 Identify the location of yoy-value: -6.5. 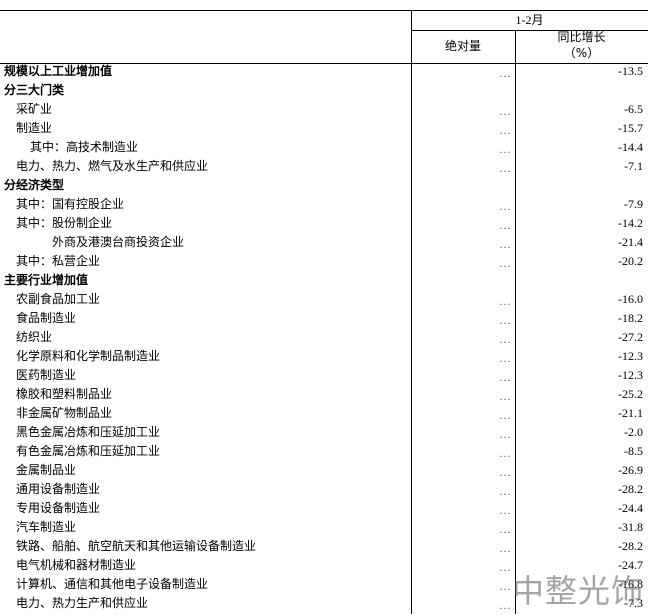
(633, 109).